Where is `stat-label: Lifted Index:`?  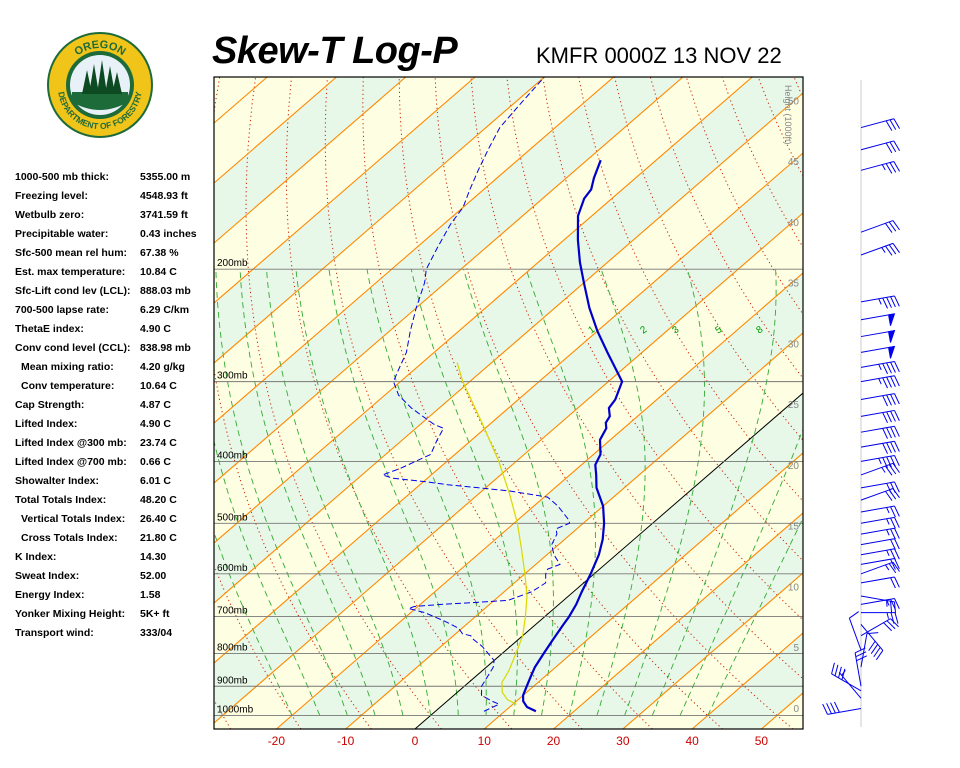 stat-label: Lifted Index: is located at coordinates (46, 424).